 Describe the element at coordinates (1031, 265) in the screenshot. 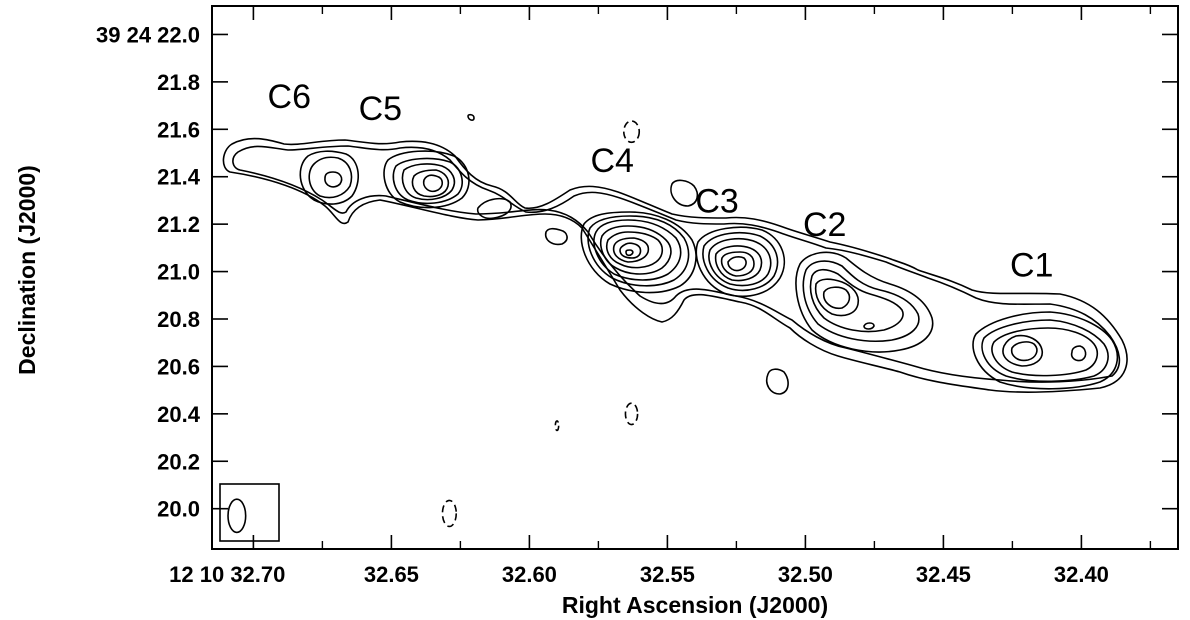

I see `component-label-c1: C1` at that location.